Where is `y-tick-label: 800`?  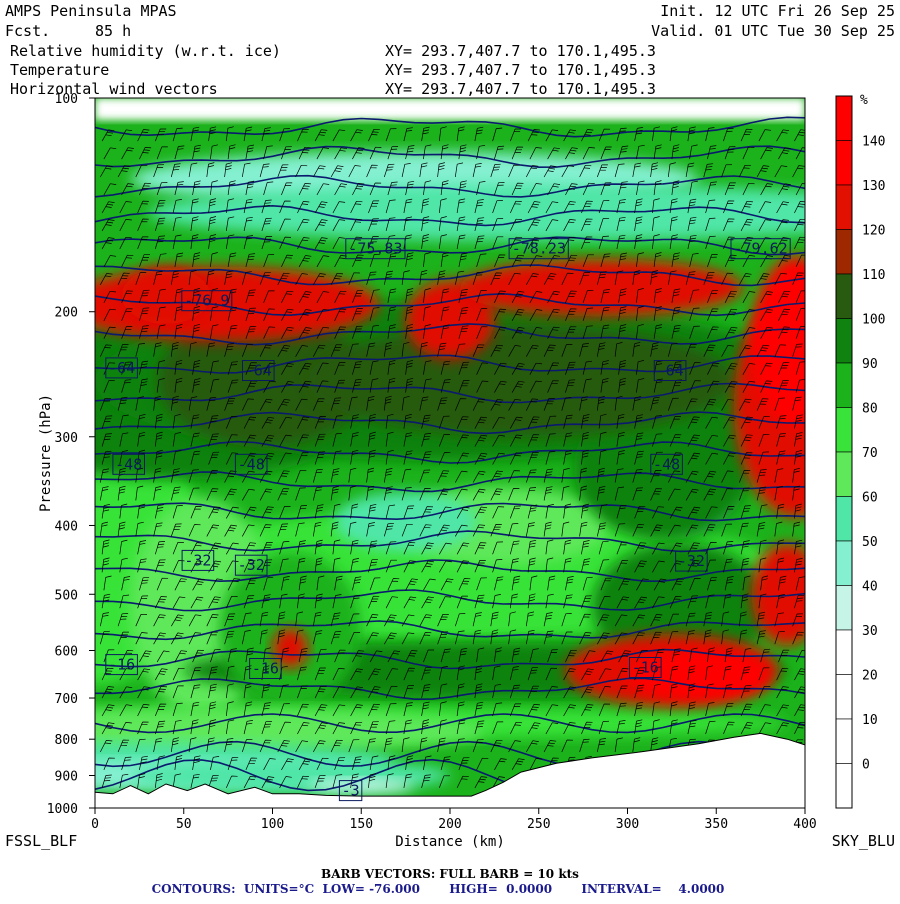 y-tick-label: 800 is located at coordinates (66, 740).